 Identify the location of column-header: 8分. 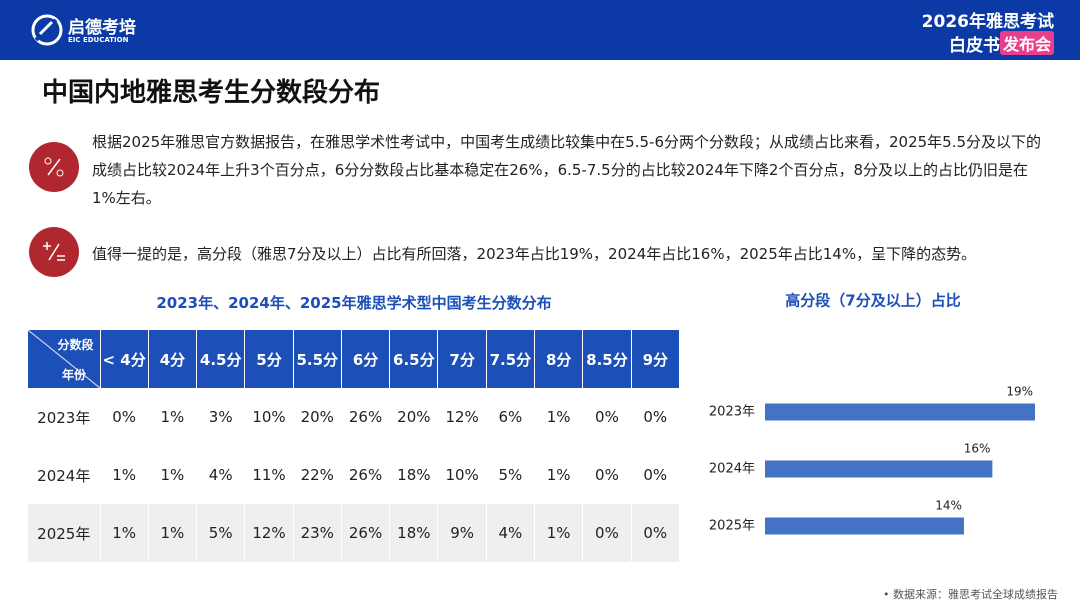
(559, 359).